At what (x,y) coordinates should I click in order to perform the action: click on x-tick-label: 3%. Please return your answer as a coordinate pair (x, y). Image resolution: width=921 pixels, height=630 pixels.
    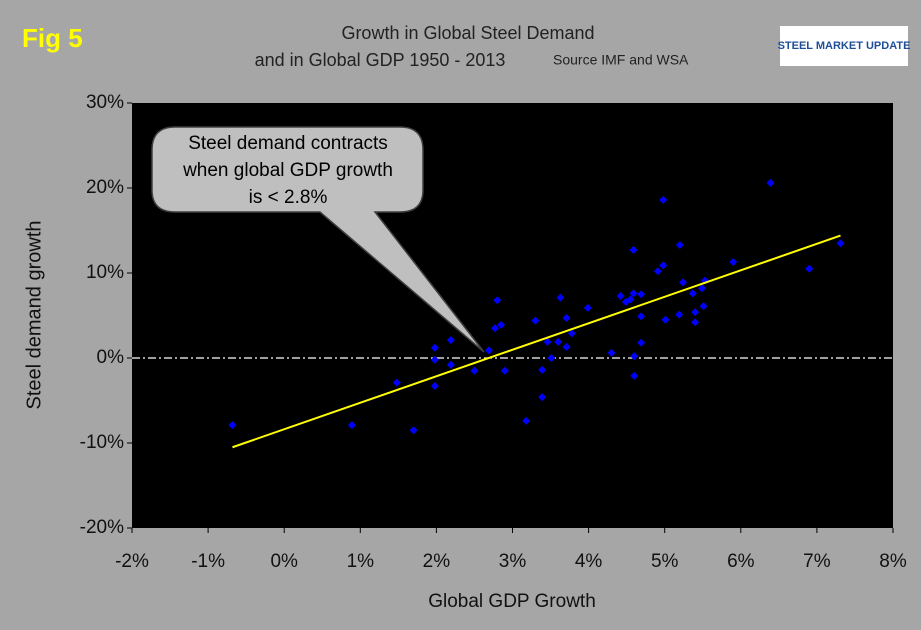
    Looking at the image, I should click on (513, 561).